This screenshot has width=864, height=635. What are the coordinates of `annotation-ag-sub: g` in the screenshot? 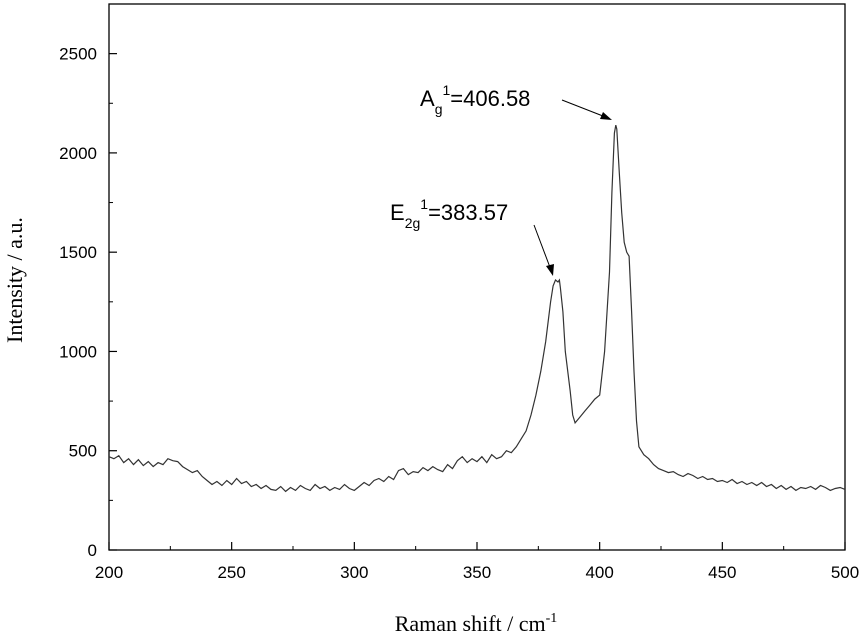 It's located at (439, 109).